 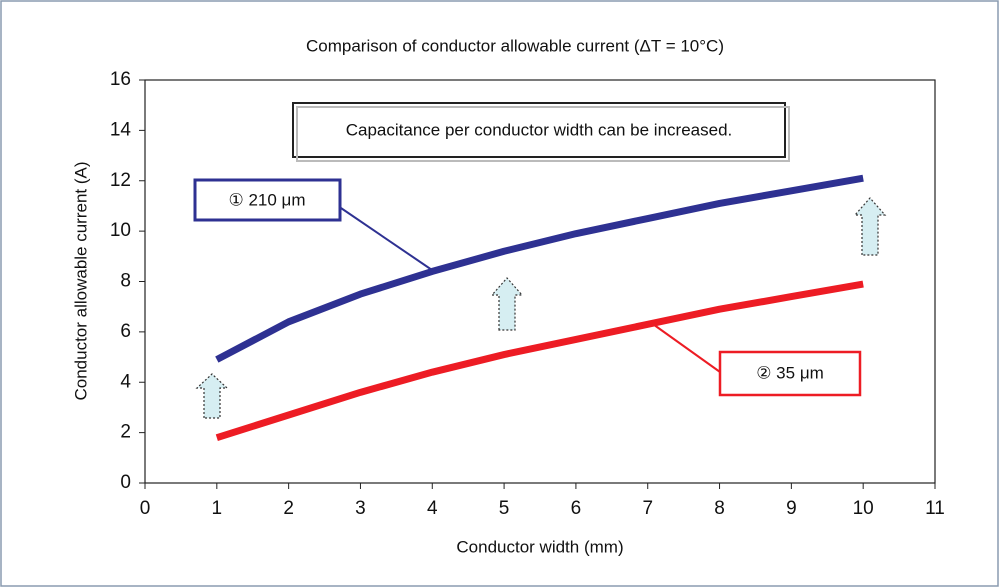 I want to click on y-tick-label: 2, so click(x=125, y=432).